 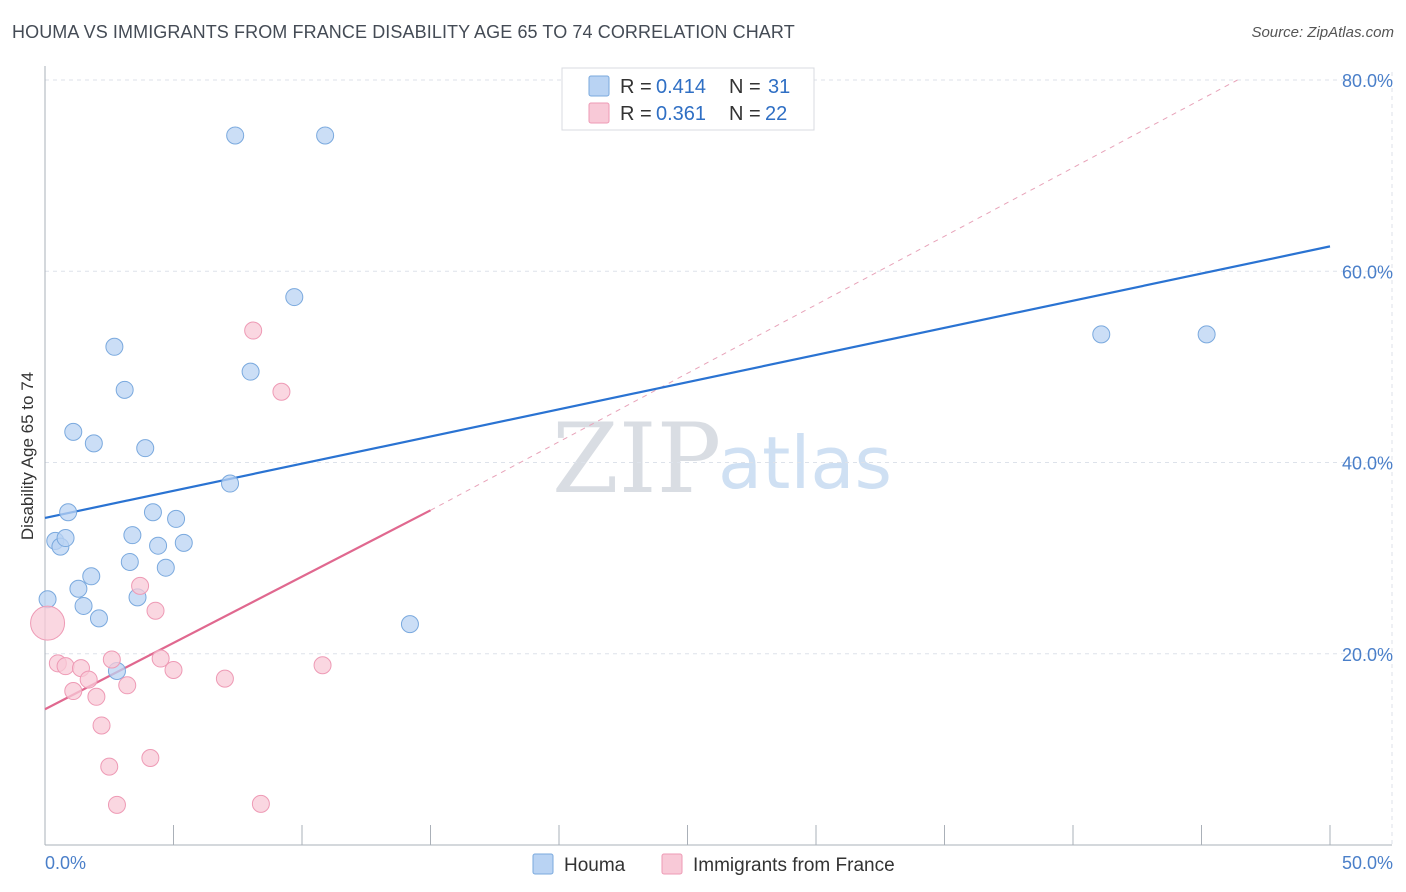 I want to click on legend-houma-r-label: R =, so click(x=636, y=87).